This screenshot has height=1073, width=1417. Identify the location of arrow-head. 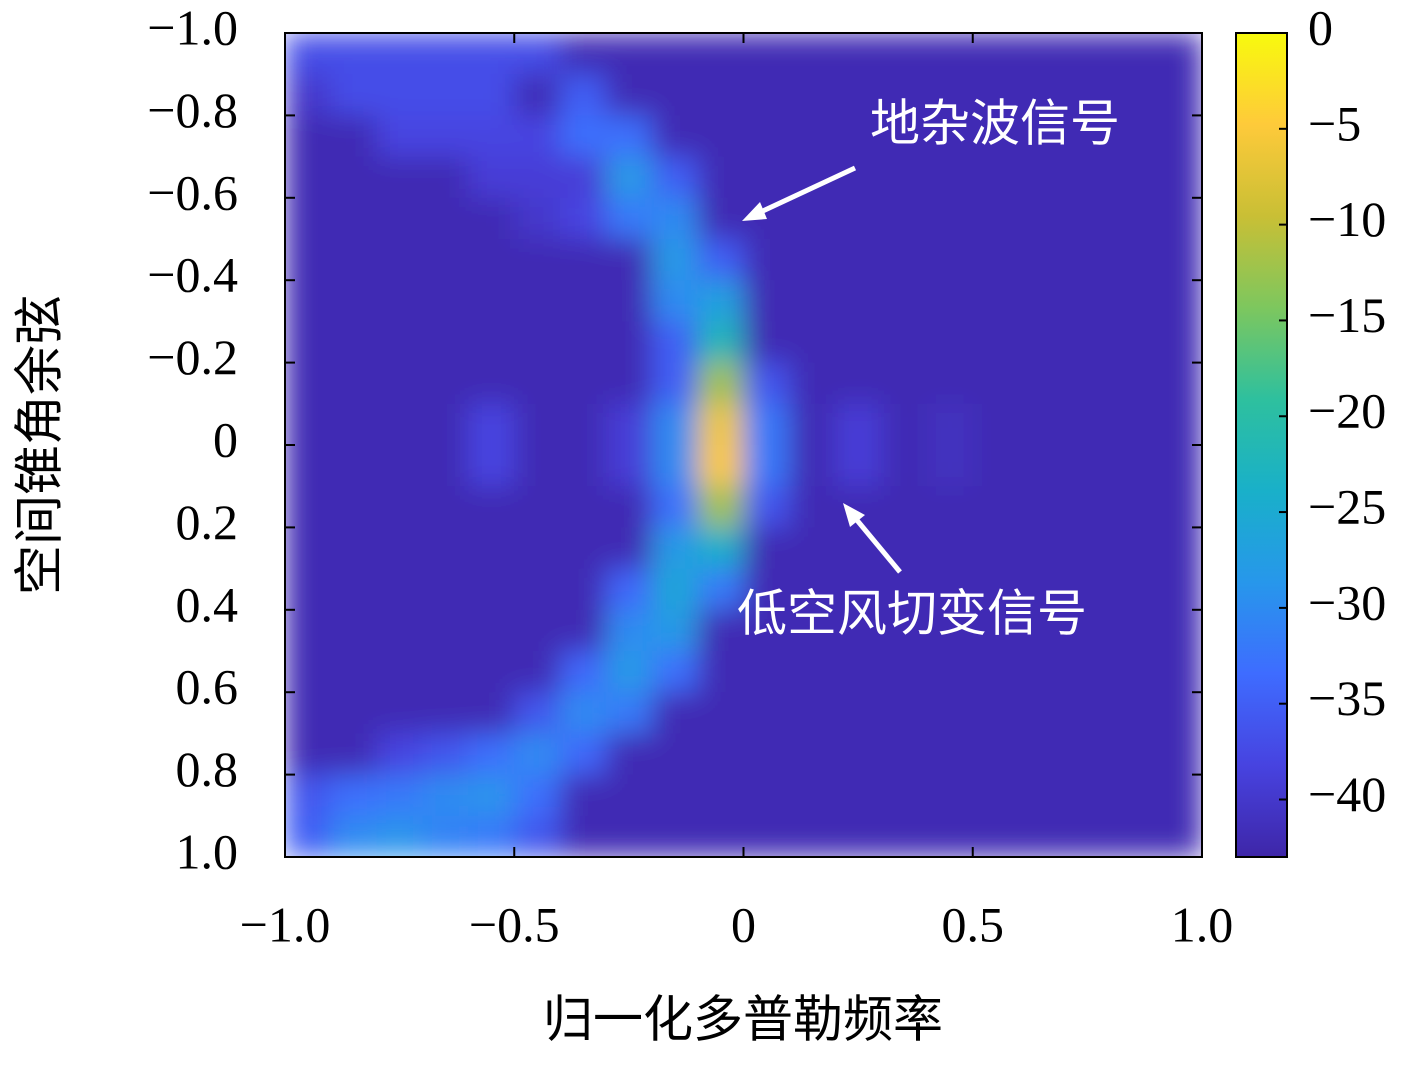
(754, 211).